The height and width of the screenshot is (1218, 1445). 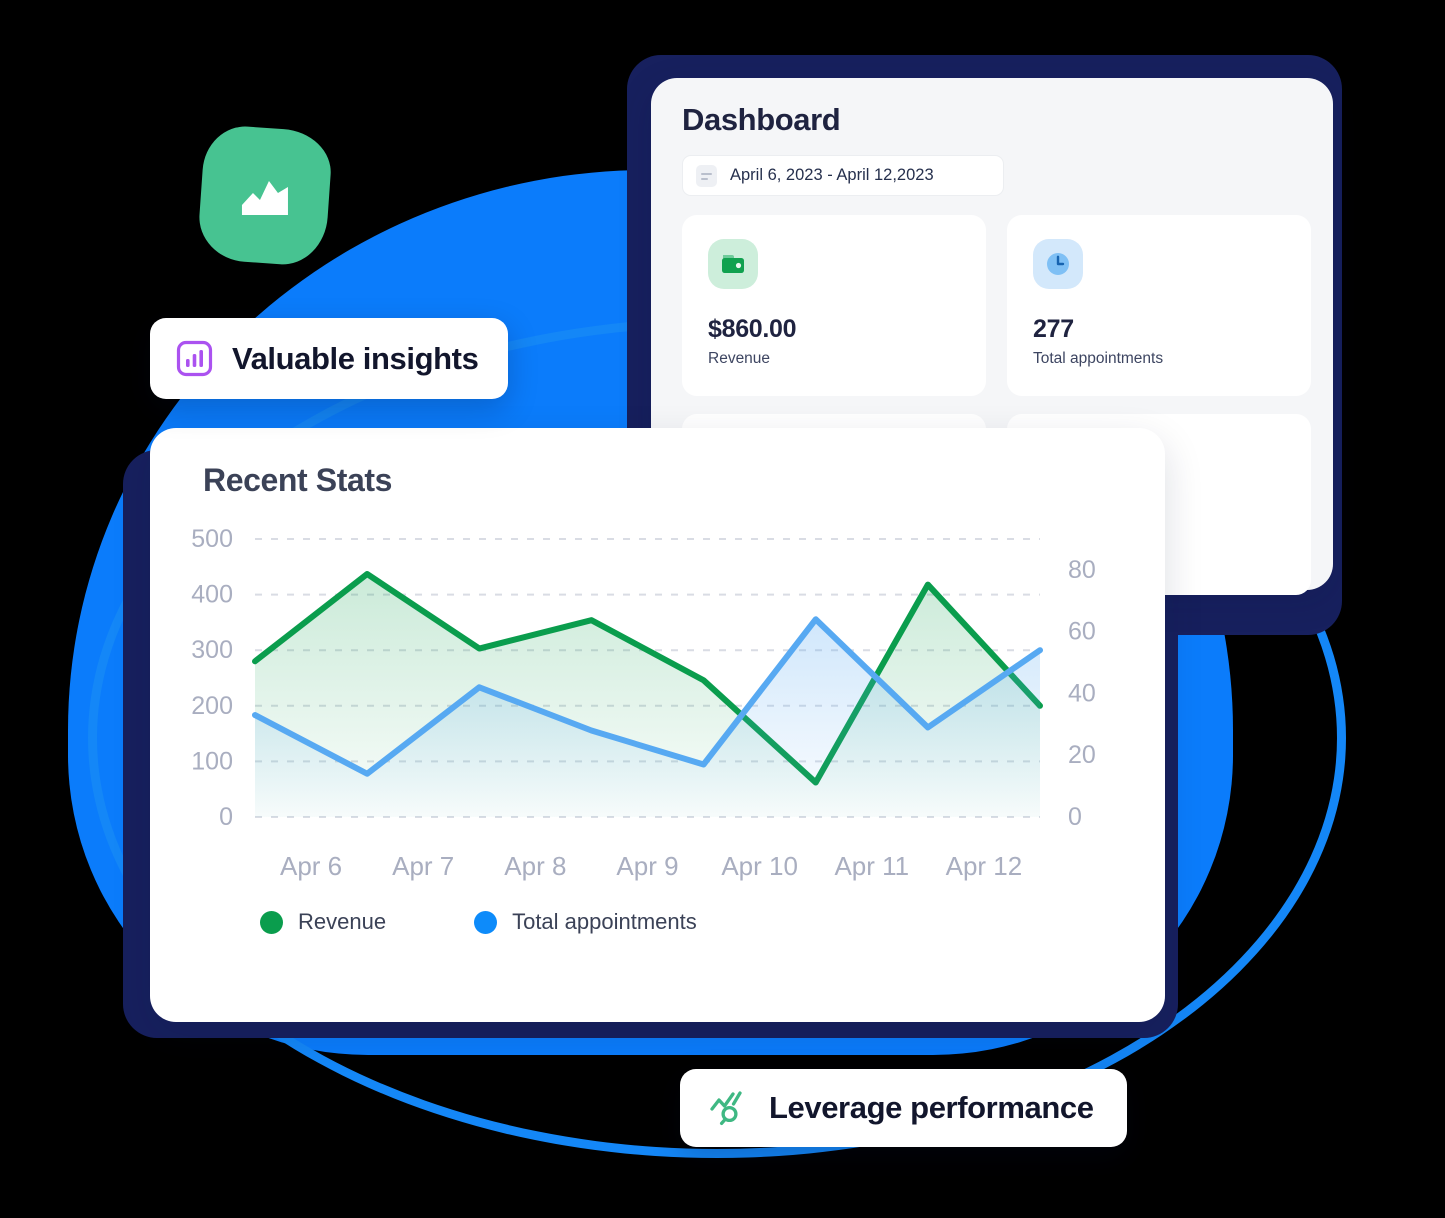 I want to click on legend-item-total-appointments: Total appointments, so click(x=585, y=922).